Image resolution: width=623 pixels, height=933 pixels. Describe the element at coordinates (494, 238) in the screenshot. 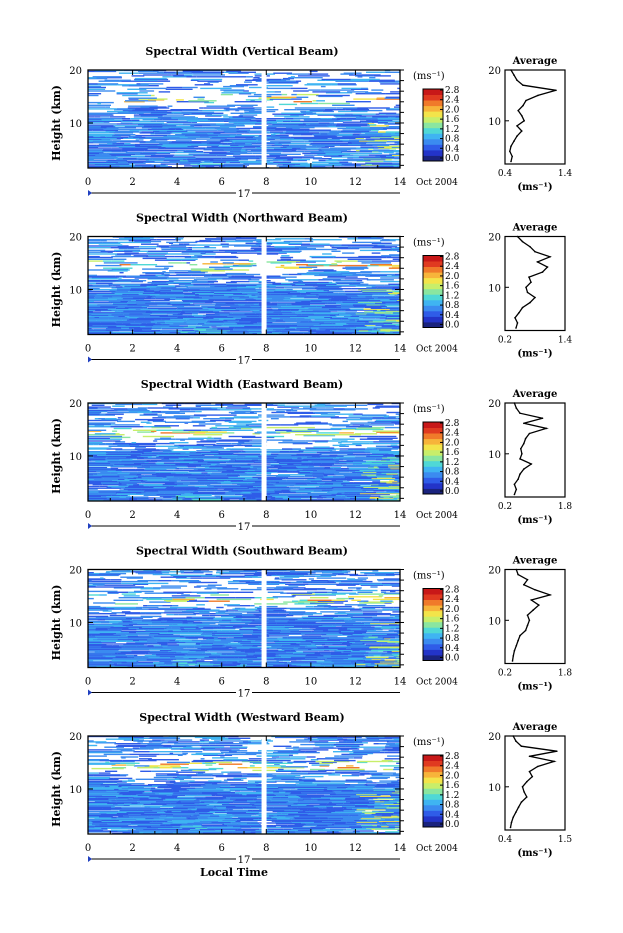

I see `profile-y-tick-label: 20` at that location.